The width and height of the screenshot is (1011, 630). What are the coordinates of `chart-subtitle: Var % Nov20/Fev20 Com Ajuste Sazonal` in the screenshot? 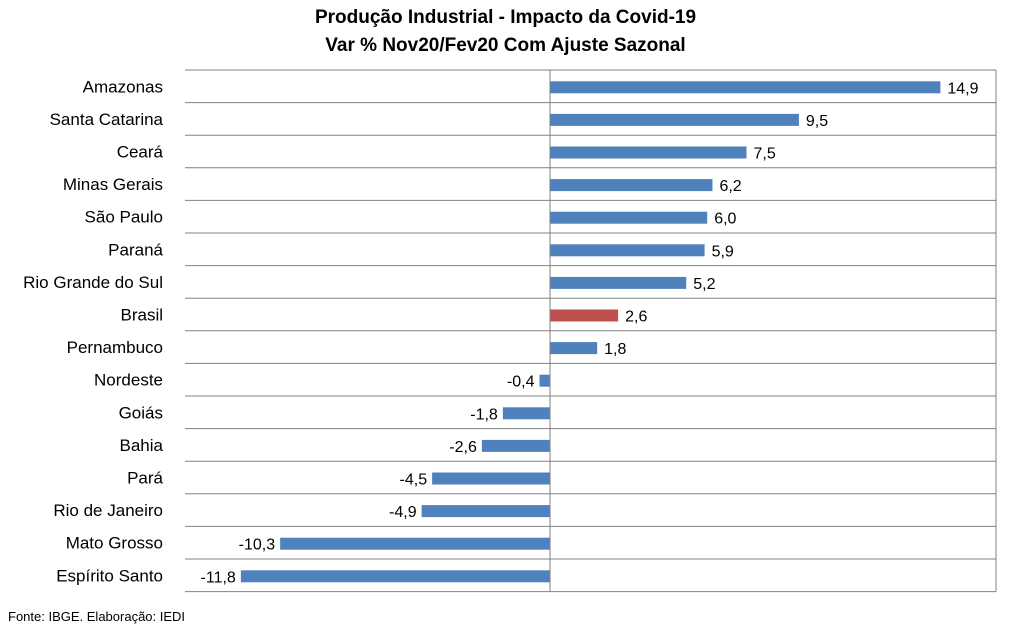 It's located at (505, 45).